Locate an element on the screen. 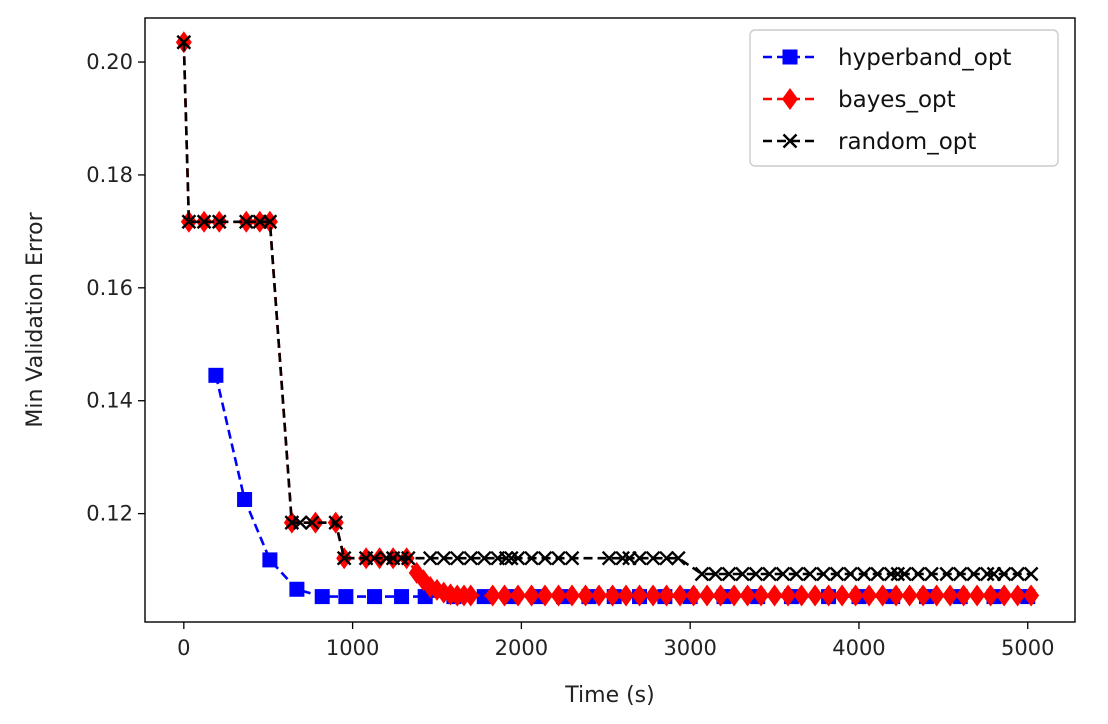  x-tick-label: 0 is located at coordinates (183, 648).